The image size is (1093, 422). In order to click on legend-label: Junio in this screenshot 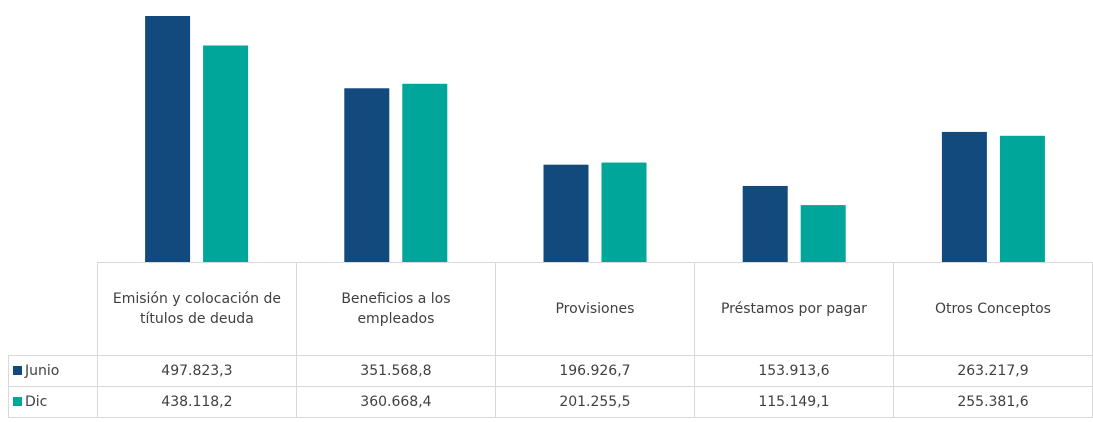, I will do `click(42, 371)`.